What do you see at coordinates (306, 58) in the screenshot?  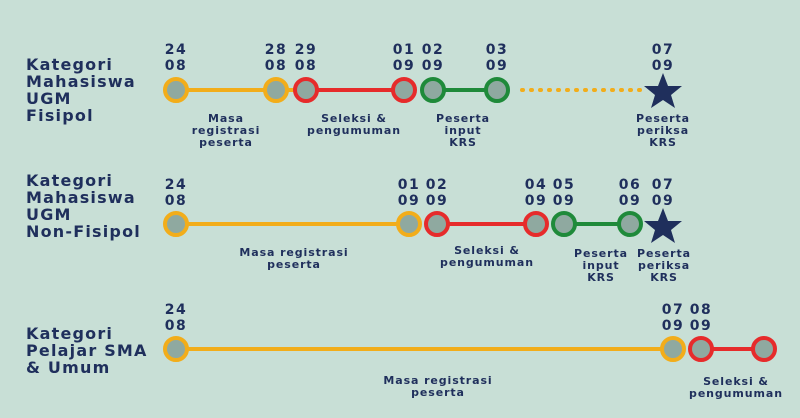 I see `date-label: 29 08` at bounding box center [306, 58].